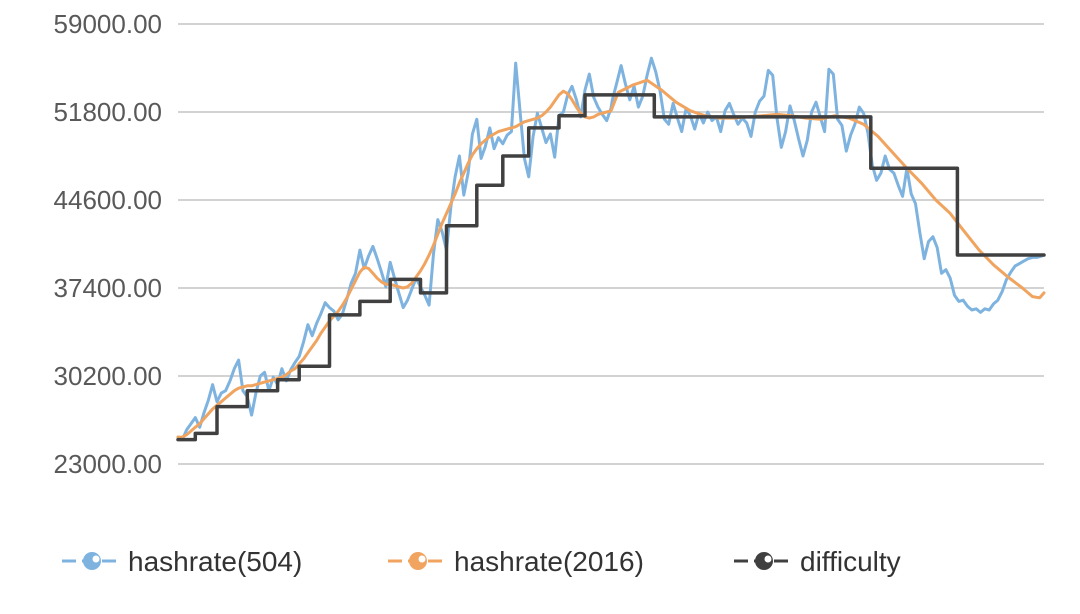 This screenshot has height=614, width=1080. I want to click on legend-item: hashrate(504), so click(182, 561).